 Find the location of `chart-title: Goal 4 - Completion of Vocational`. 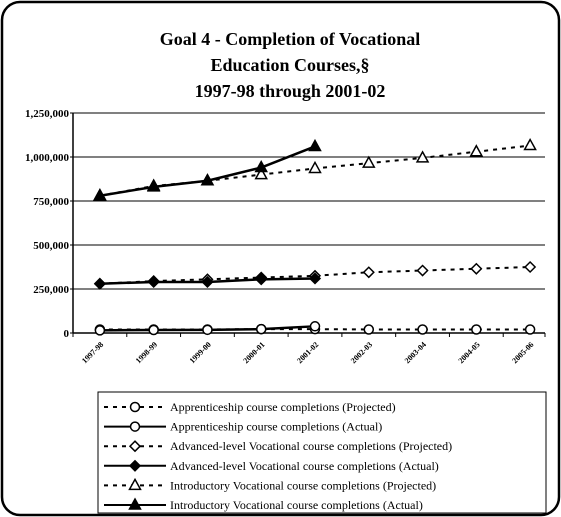

chart-title: Goal 4 - Completion of Vocational is located at coordinates (290, 39).